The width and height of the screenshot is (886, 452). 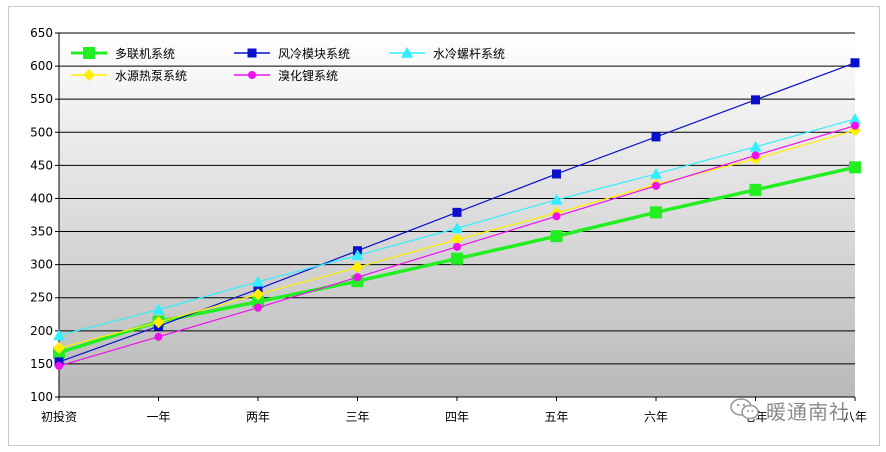 What do you see at coordinates (151, 76) in the screenshot?
I see `legend-label-3: 水源热泵系统` at bounding box center [151, 76].